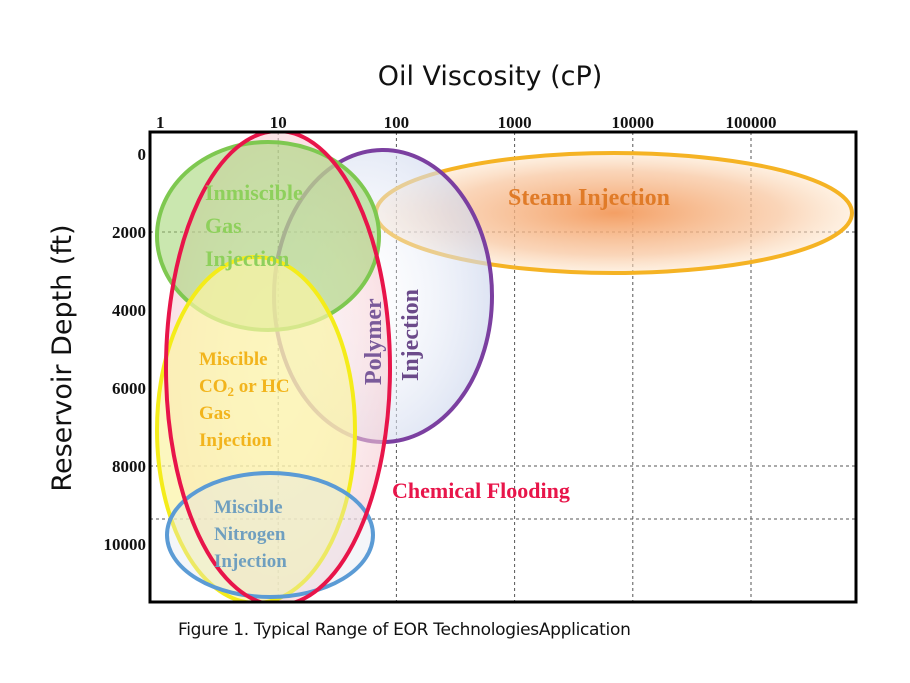  I want to click on x-tick-label: 100, so click(397, 122).